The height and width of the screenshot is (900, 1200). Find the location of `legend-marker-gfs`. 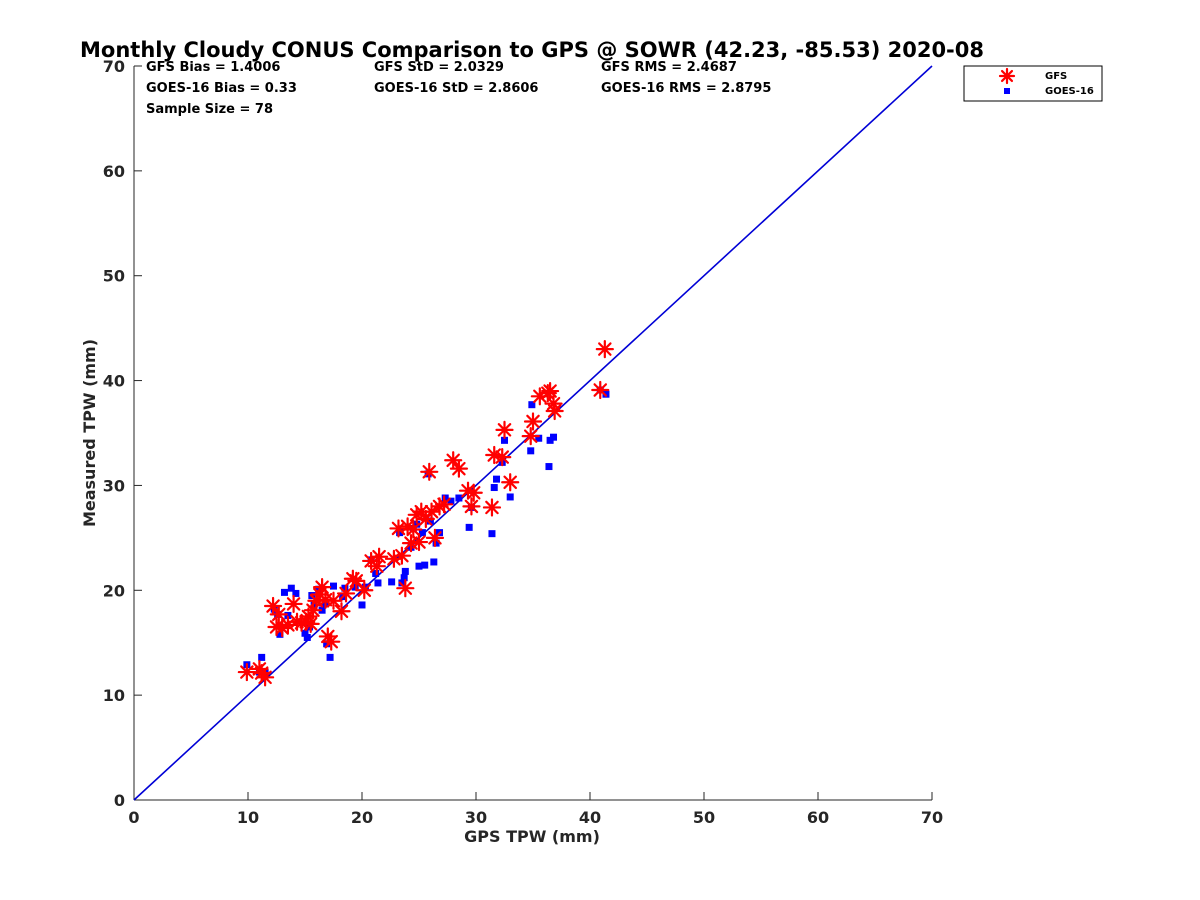

legend-marker-gfs is located at coordinates (1007, 76).